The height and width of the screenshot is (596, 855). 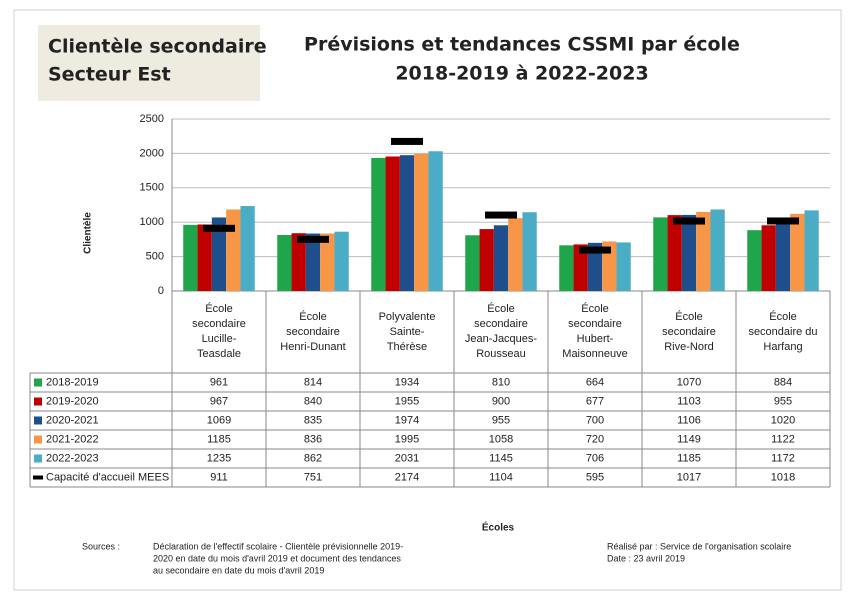 What do you see at coordinates (595, 477) in the screenshot?
I see `table-value: 595` at bounding box center [595, 477].